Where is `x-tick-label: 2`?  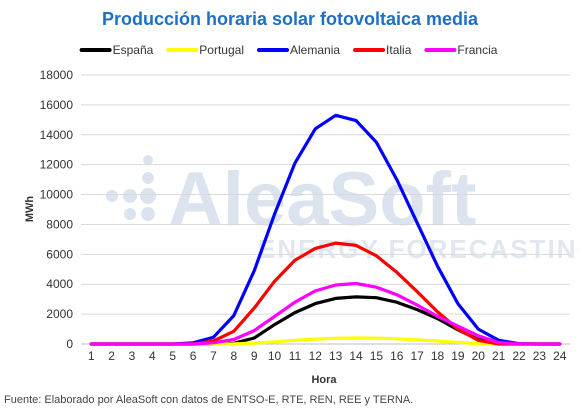 x-tick-label: 2 is located at coordinates (111, 356).